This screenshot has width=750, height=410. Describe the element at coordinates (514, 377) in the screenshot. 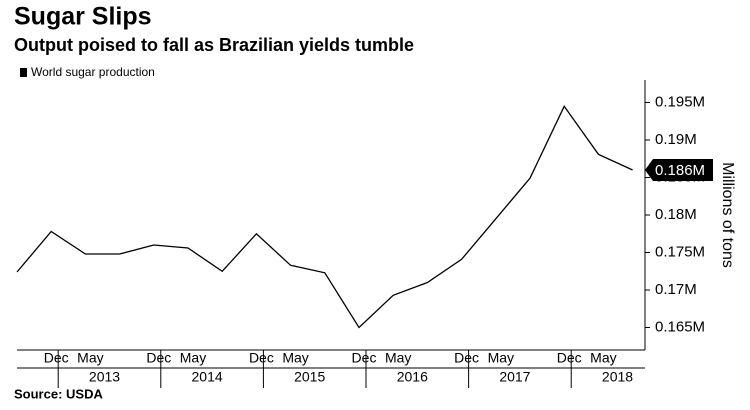

I see `year-label: 2017` at that location.